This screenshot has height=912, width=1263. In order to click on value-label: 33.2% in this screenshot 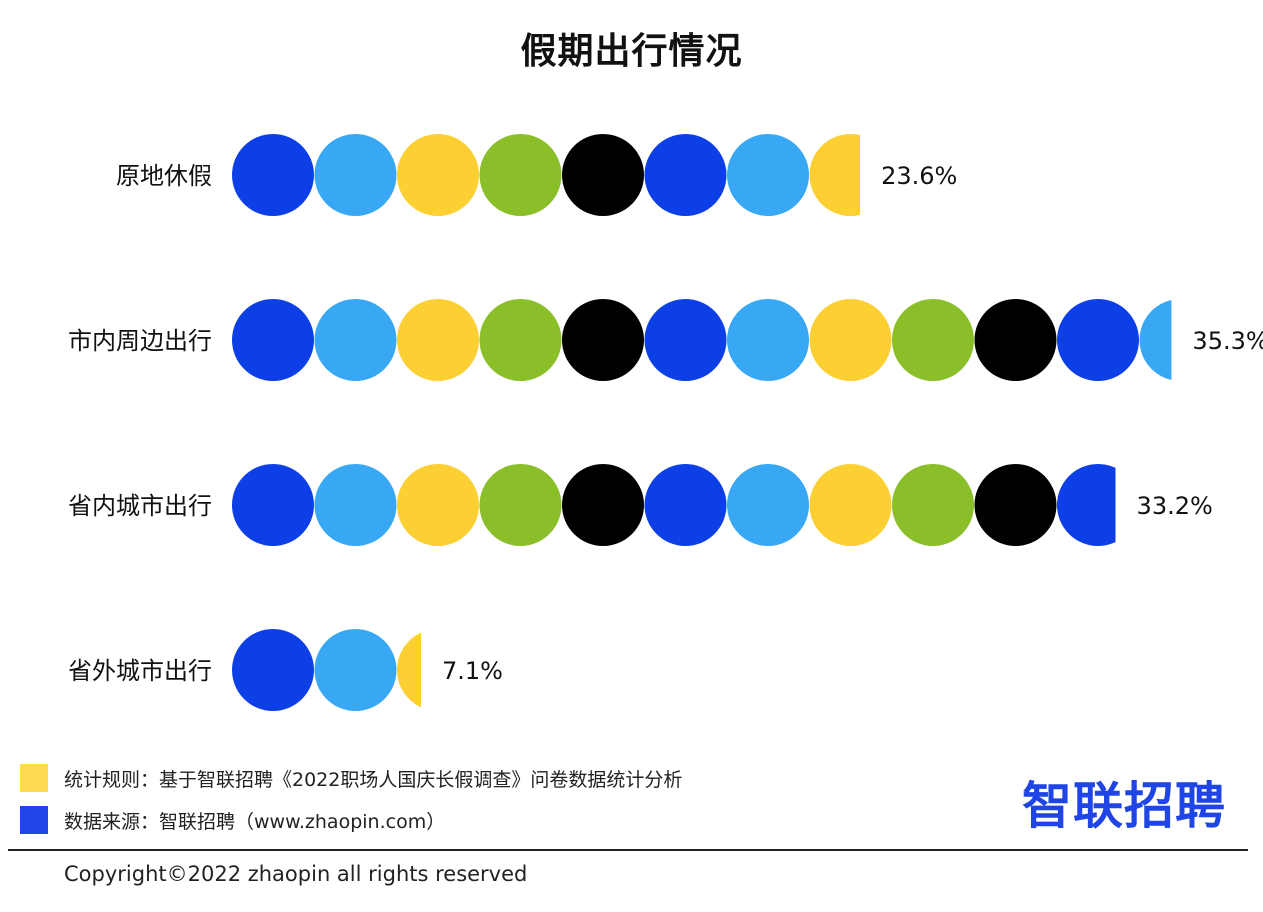, I will do `click(1175, 506)`.